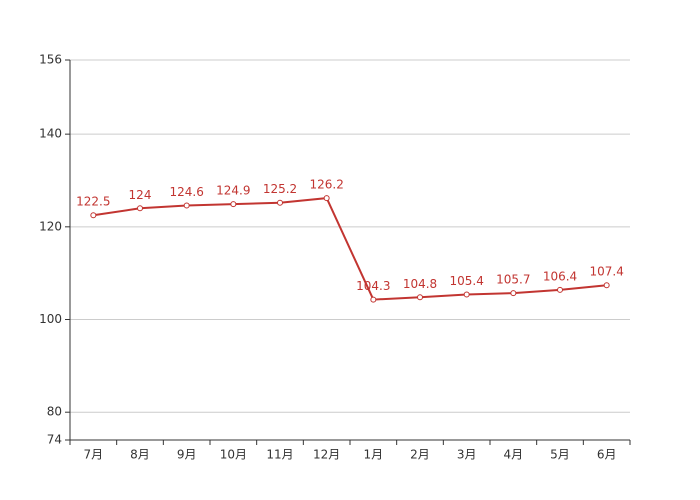 Image resolution: width=700 pixels, height=500 pixels. I want to click on x-tick-label: 10月, so click(233, 455).